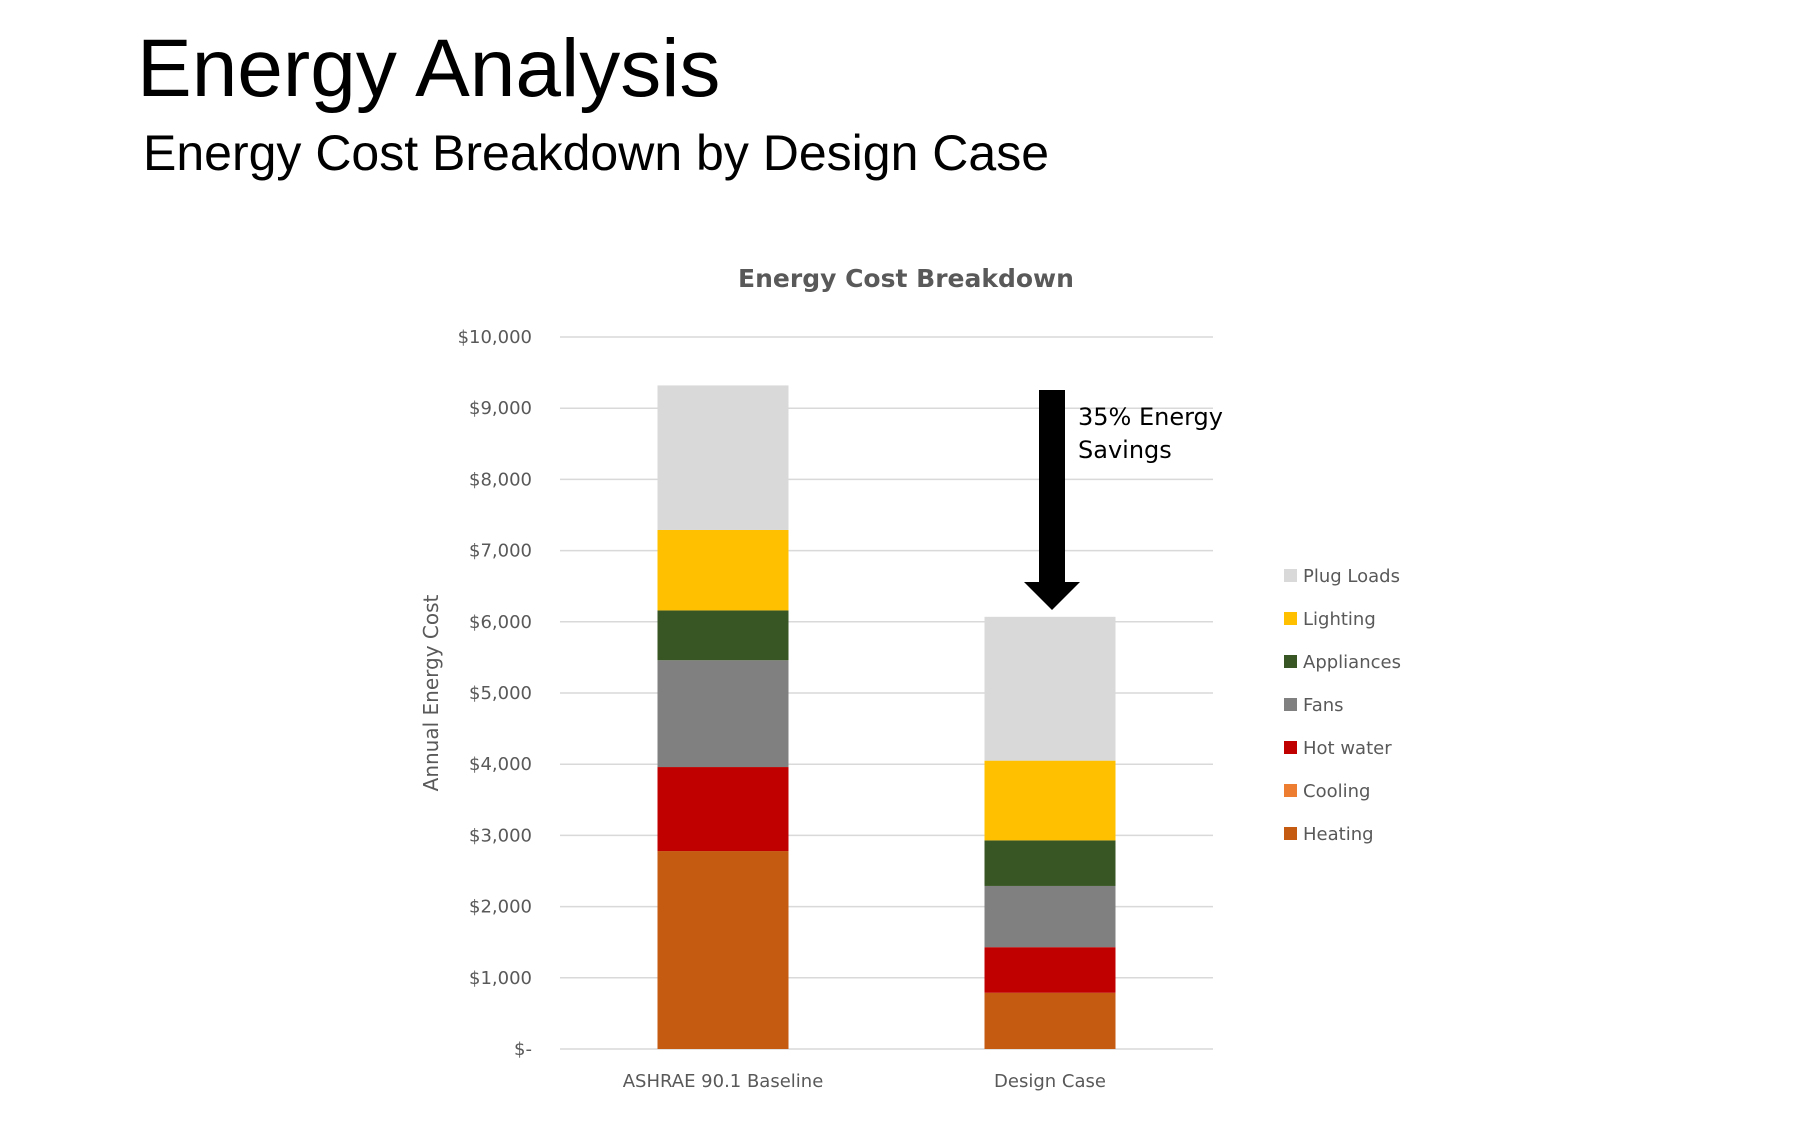 The width and height of the screenshot is (1796, 1144). Describe the element at coordinates (500, 479) in the screenshot. I see `y-tick-label: $8,000` at that location.